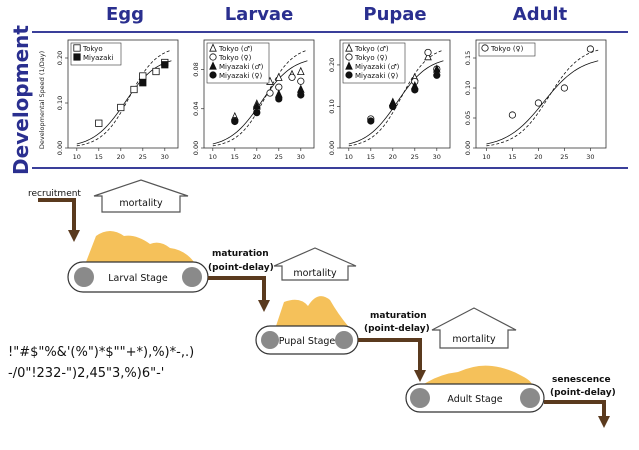 Image resolution: width=639 pixels, height=450 pixels. Describe the element at coordinates (240, 254) in the screenshot. I see `maturation1-label: maturation` at that location.